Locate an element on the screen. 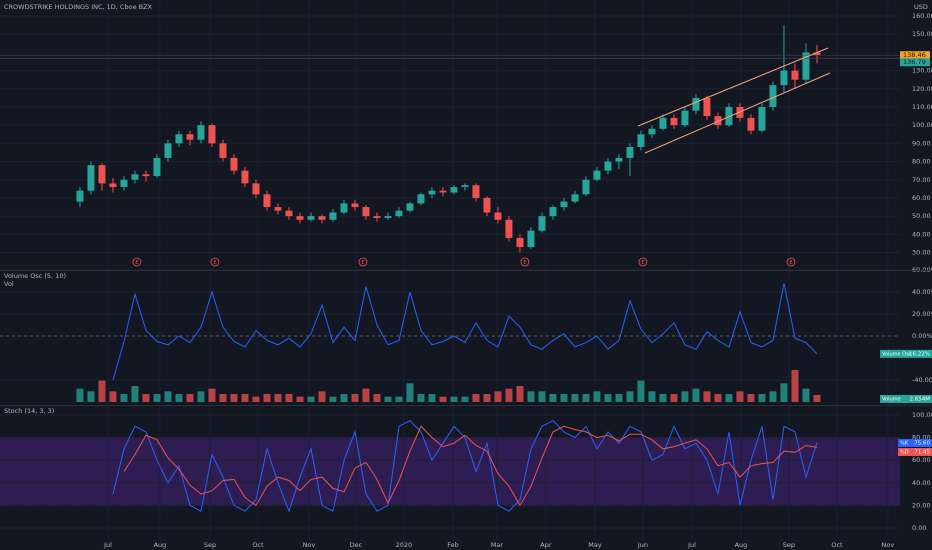 Image resolution: width=932 pixels, height=550 pixels. y-tick-label: 60.00 is located at coordinates (921, 198).